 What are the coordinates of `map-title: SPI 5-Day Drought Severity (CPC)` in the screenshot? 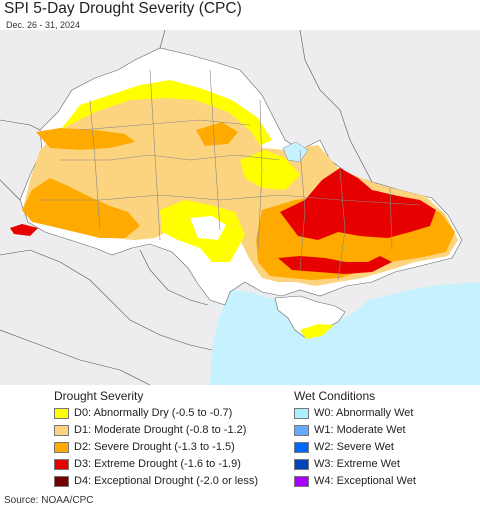 It's located at (123, 8).